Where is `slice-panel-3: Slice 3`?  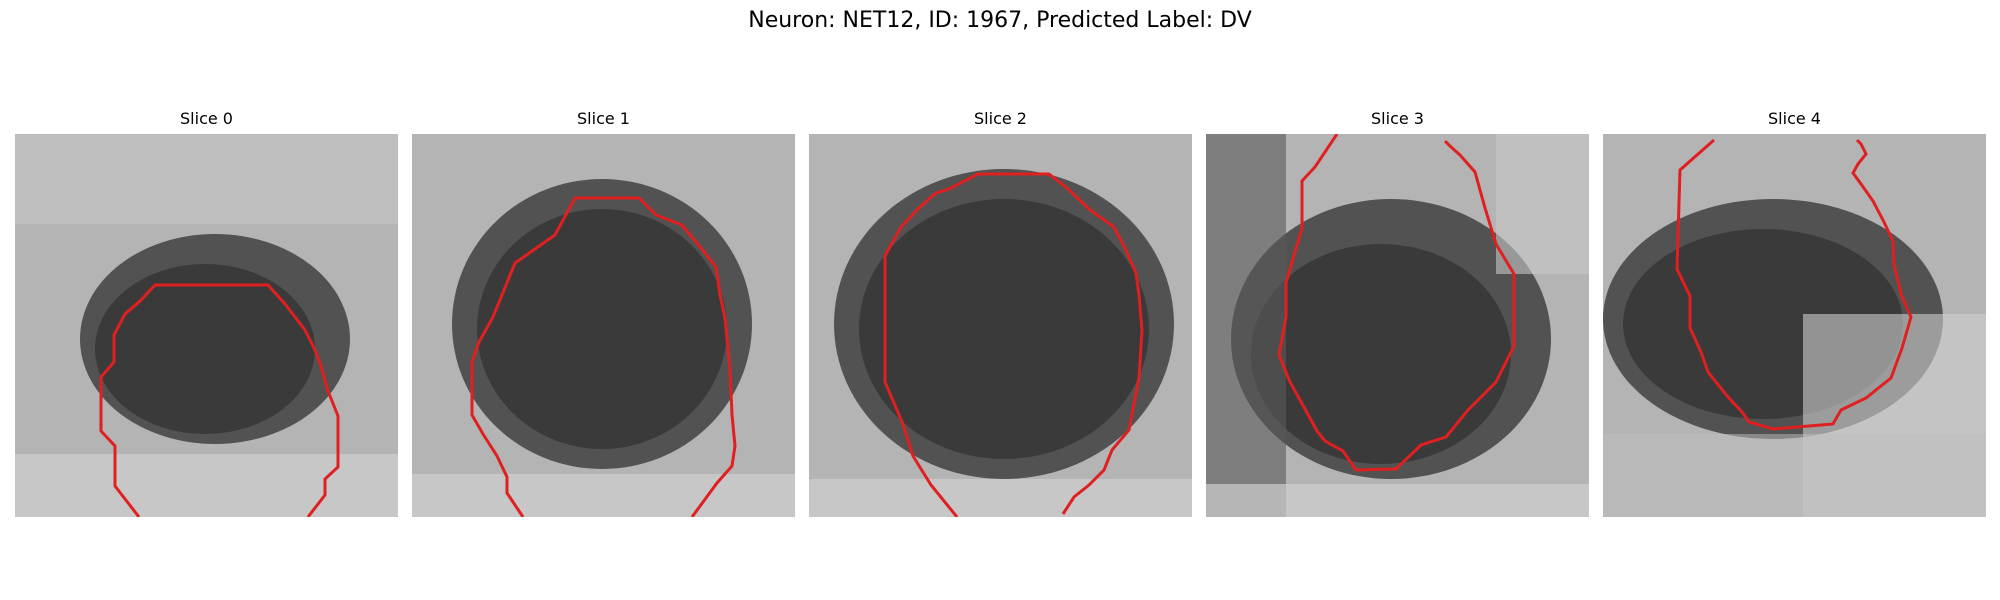 slice-panel-3: Slice 3 is located at coordinates (1397, 311).